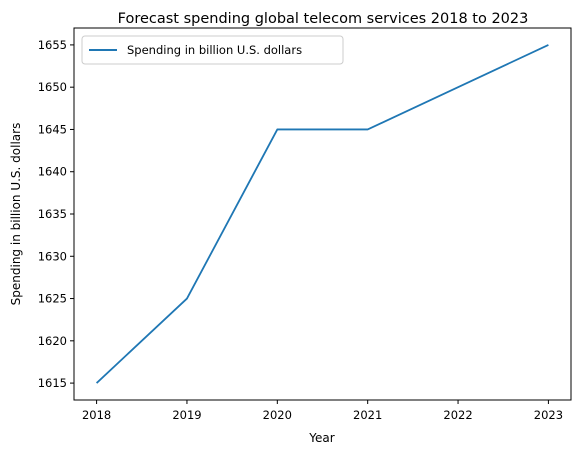 Image resolution: width=580 pixels, height=455 pixels. What do you see at coordinates (52, 341) in the screenshot?
I see `y-tick-label: 1620` at bounding box center [52, 341].